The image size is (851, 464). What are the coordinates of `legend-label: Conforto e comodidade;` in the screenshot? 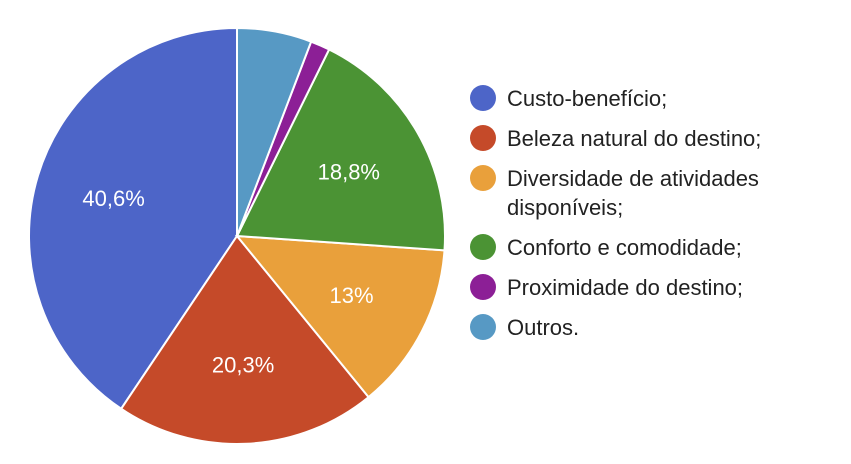 It's located at (624, 247).